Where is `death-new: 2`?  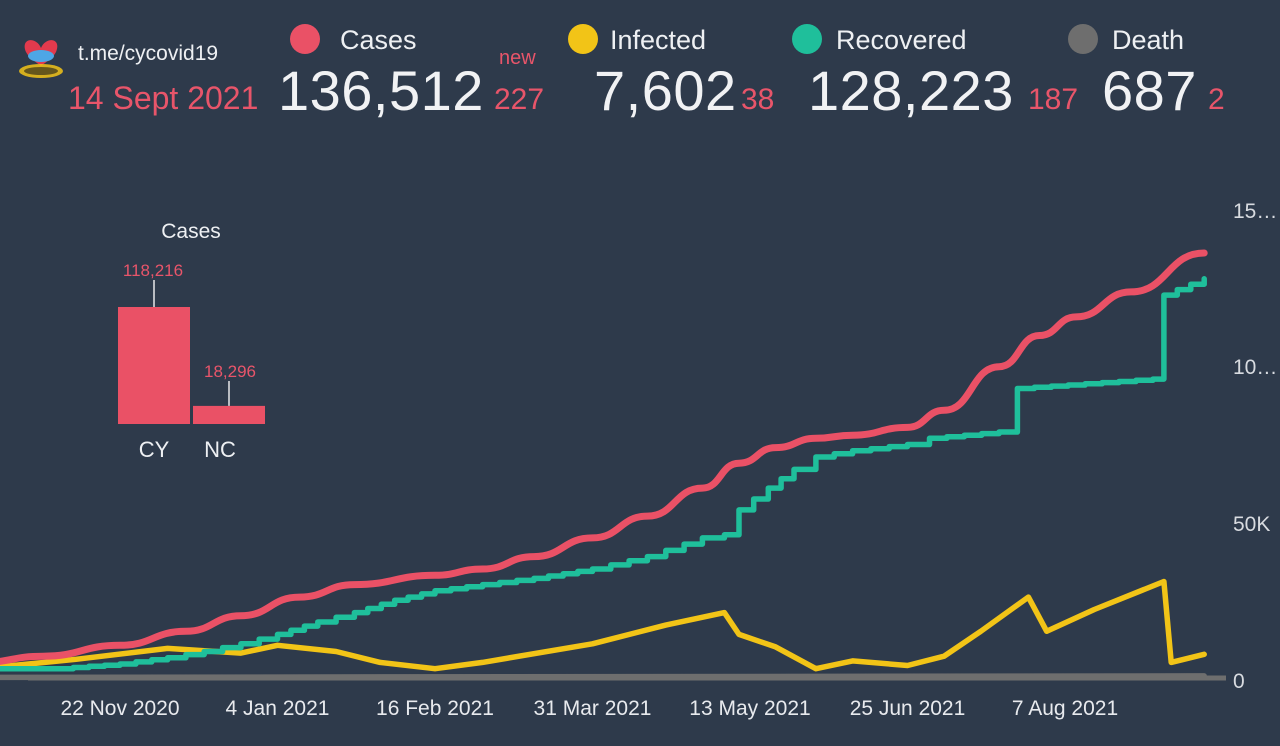
death-new: 2 is located at coordinates (1216, 99).